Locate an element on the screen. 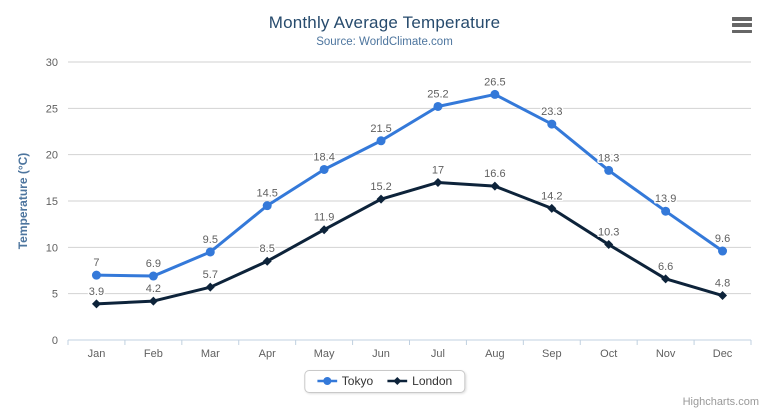  svg-text: 16.6 is located at coordinates (494, 174).